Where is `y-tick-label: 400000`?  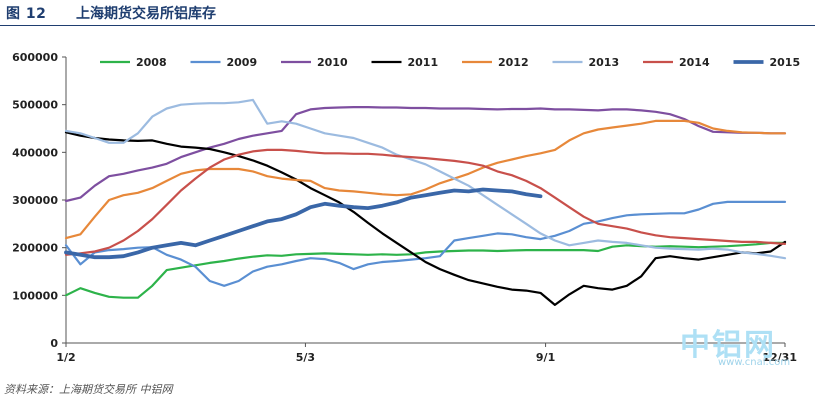
y-tick-label: 400000 is located at coordinates (35, 152).